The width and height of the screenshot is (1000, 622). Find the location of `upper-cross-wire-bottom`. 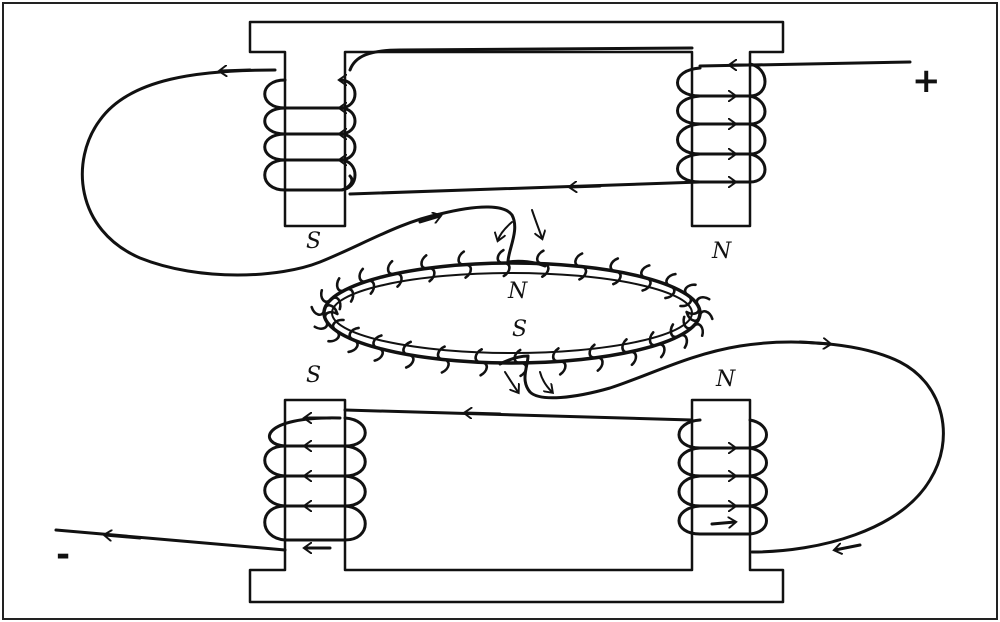

upper-cross-wire-bottom is located at coordinates (525, 188).